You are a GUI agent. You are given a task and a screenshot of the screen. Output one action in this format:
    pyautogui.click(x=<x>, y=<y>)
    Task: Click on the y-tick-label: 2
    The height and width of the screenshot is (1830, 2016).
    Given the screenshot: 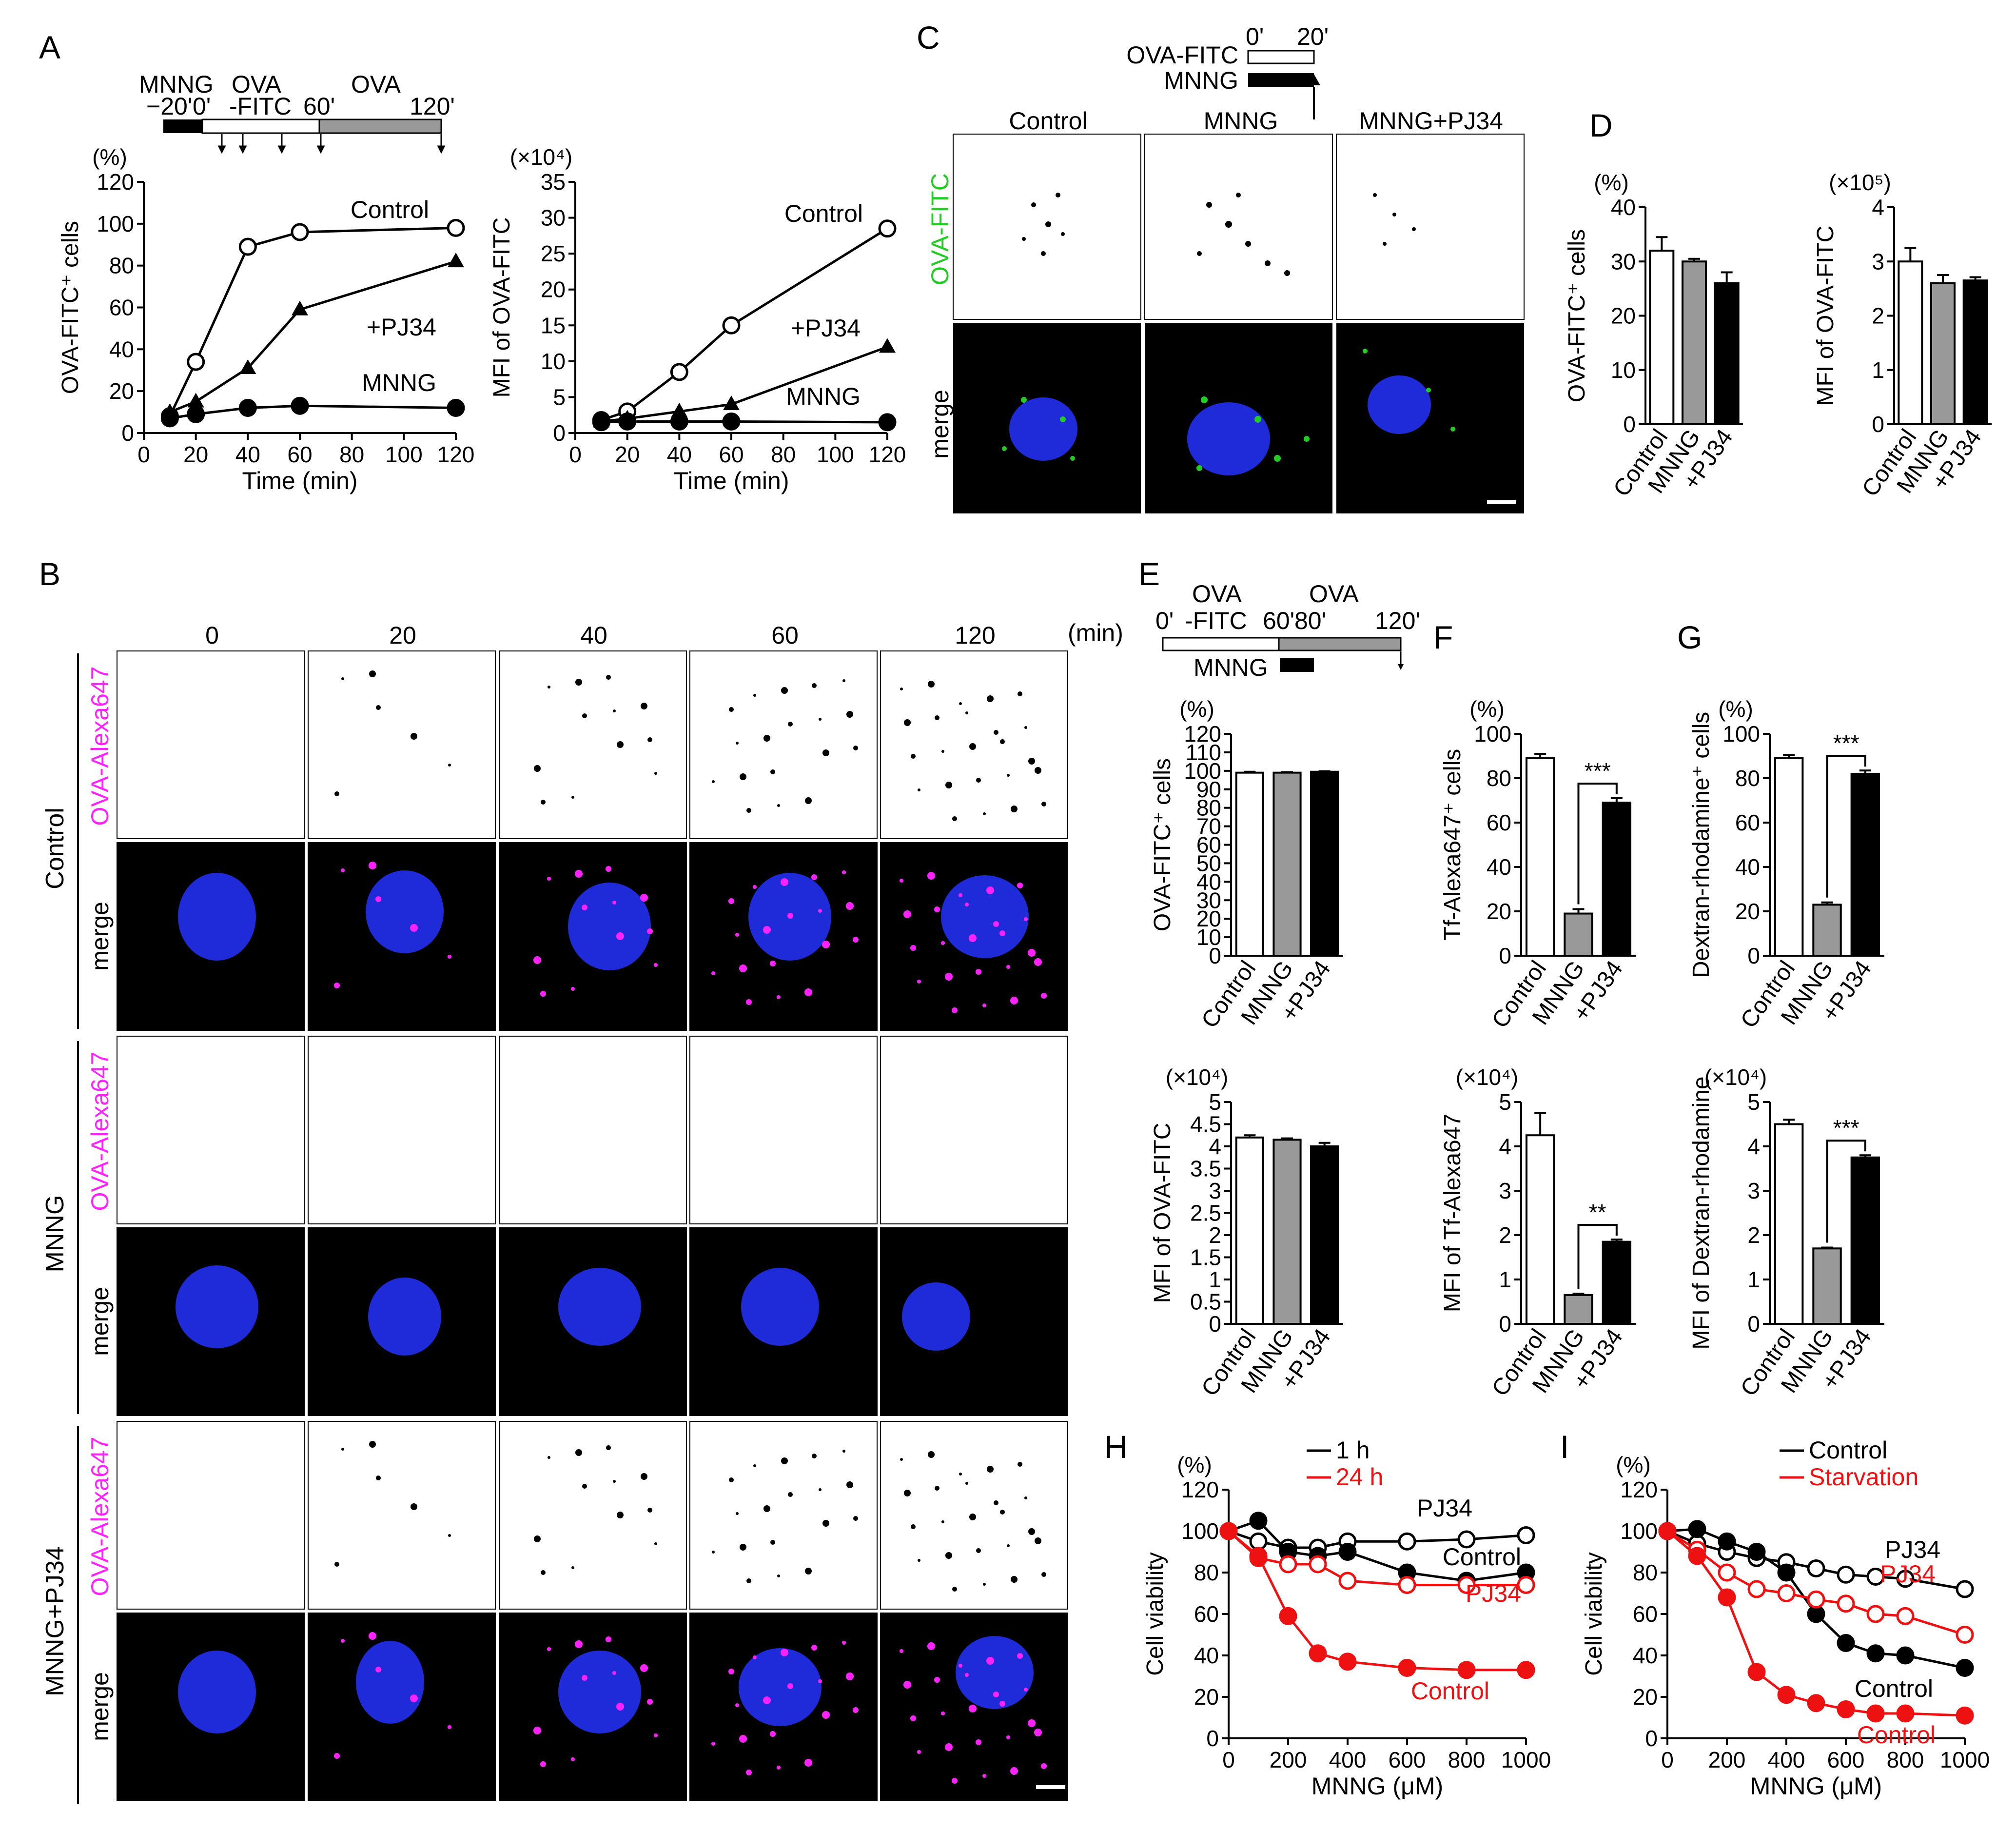 What is the action you would take?
    pyautogui.click(x=1753, y=1235)
    